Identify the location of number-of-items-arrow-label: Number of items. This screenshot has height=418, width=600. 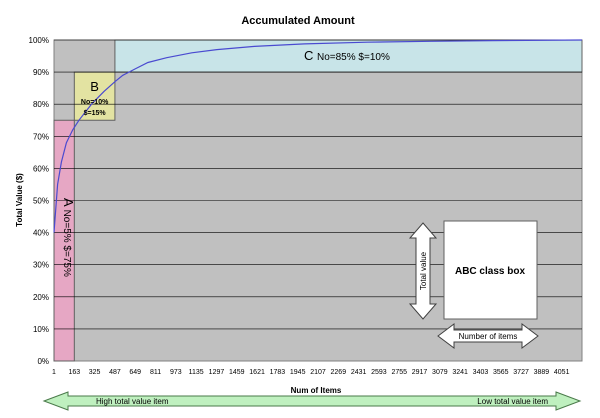
(488, 336).